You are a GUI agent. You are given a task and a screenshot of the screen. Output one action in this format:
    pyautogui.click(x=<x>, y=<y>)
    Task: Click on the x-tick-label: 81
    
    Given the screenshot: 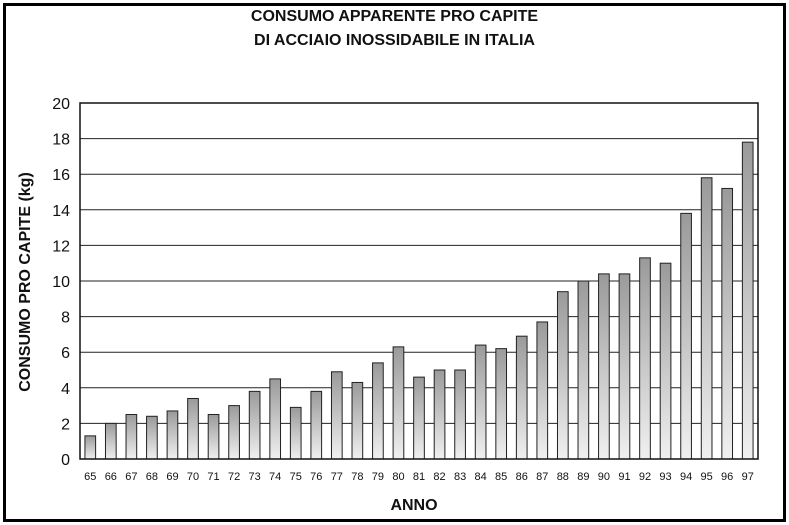 What is the action you would take?
    pyautogui.click(x=419, y=477)
    